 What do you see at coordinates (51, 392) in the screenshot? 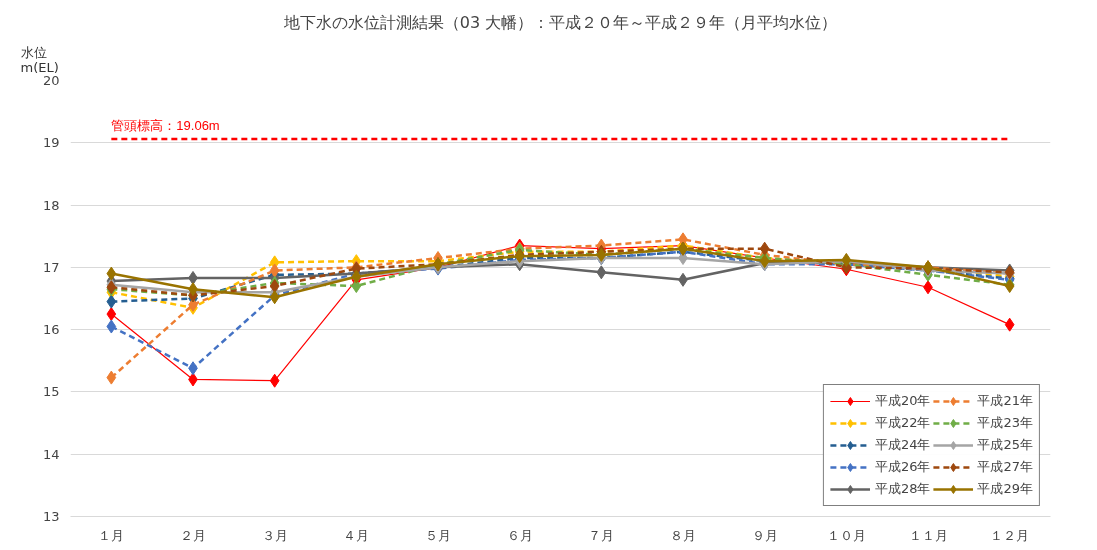
I see `y-tick-label: 15` at bounding box center [51, 392].